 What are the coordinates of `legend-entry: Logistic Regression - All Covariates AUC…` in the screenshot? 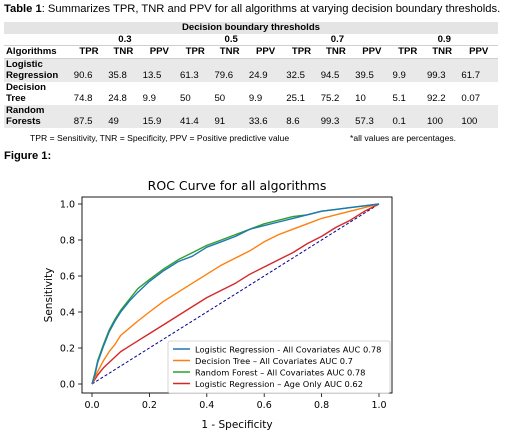 It's located at (288, 349).